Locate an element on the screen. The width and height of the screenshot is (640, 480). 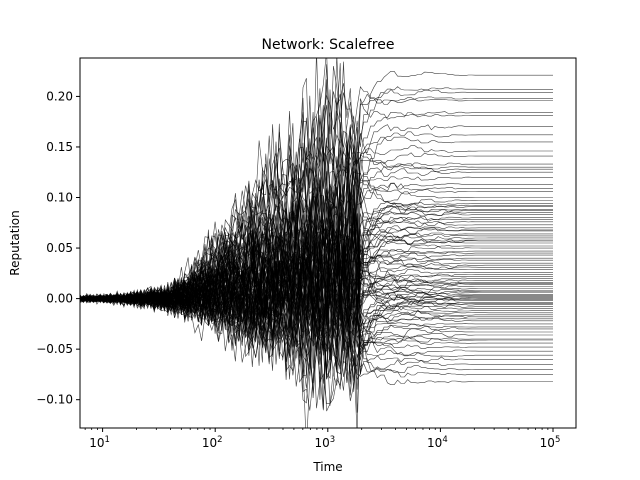
y-tick-label: −0.05 is located at coordinates (54, 349).